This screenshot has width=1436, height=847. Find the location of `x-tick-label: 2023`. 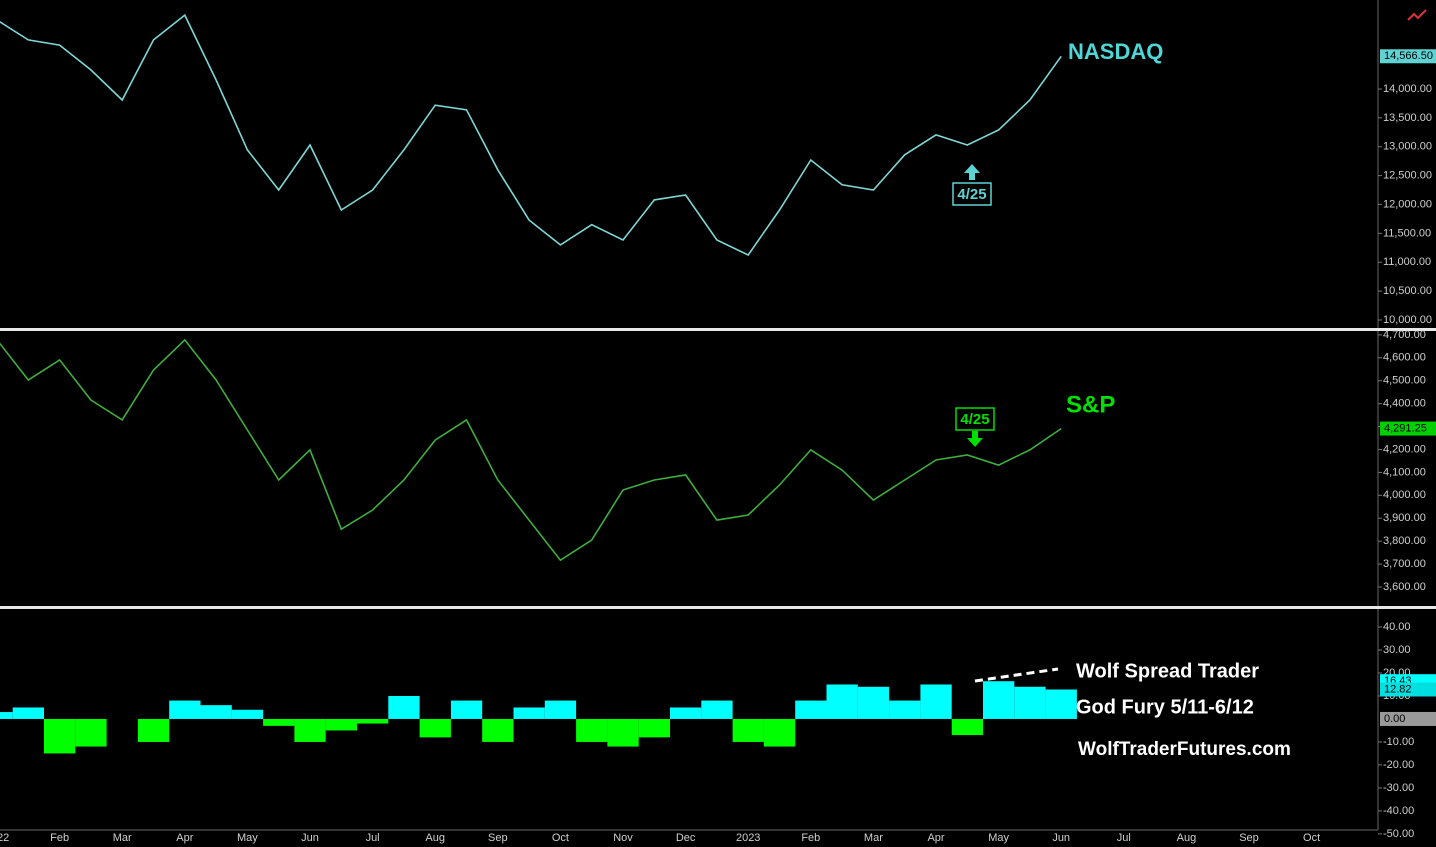

x-tick-label: 2023 is located at coordinates (748, 838).